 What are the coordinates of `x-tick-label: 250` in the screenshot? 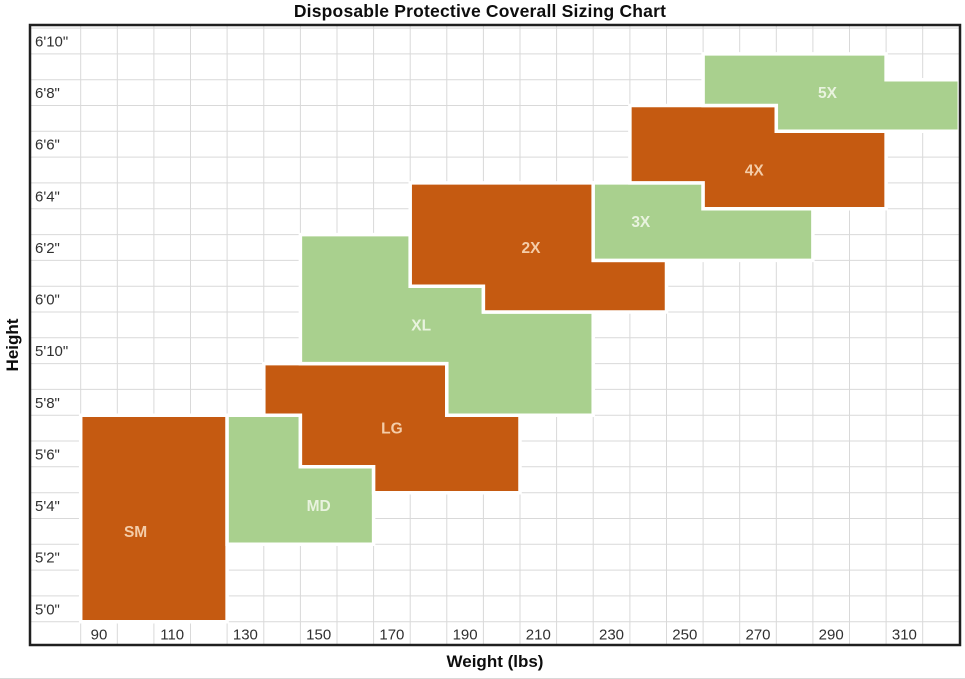 It's located at (684, 635).